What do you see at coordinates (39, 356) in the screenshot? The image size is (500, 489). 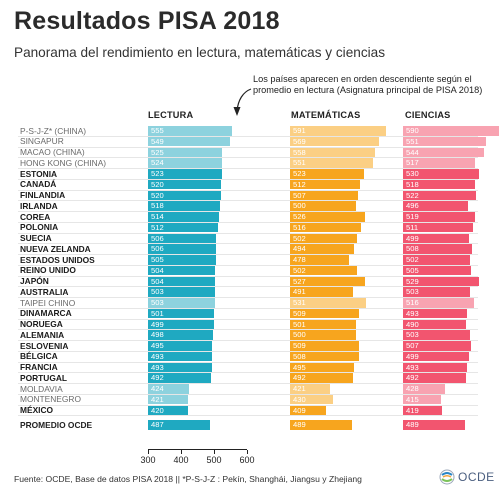 I see `country-label: BÉLGICA` at bounding box center [39, 356].